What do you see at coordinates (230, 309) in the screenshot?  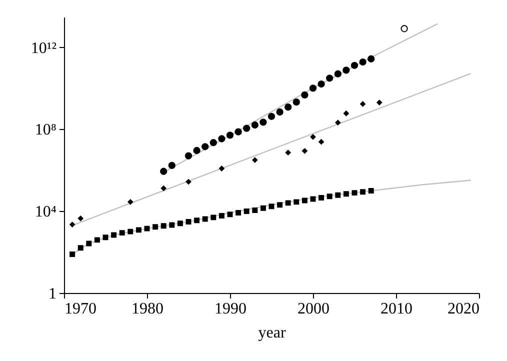 I see `x-tick-label: 1990` at bounding box center [230, 309].